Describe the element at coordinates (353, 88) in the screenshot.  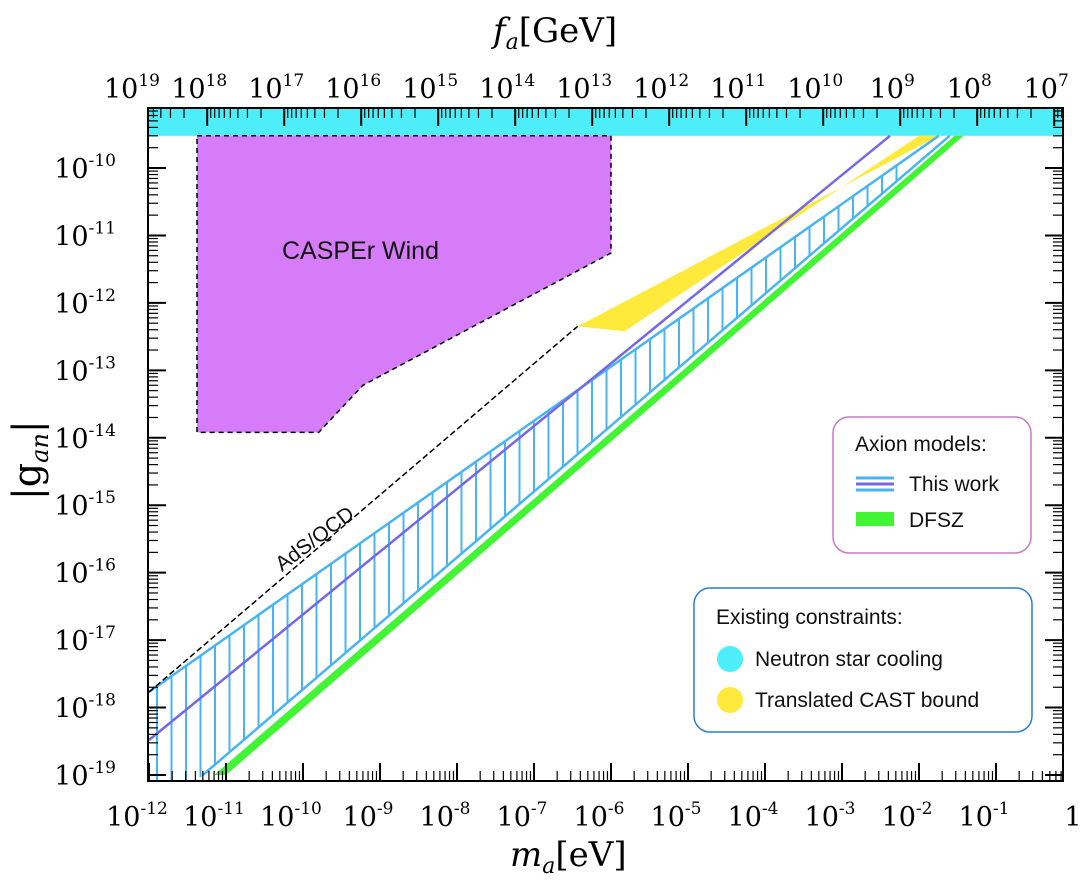
I see `top-tick-label: 10¹⁶` at that location.